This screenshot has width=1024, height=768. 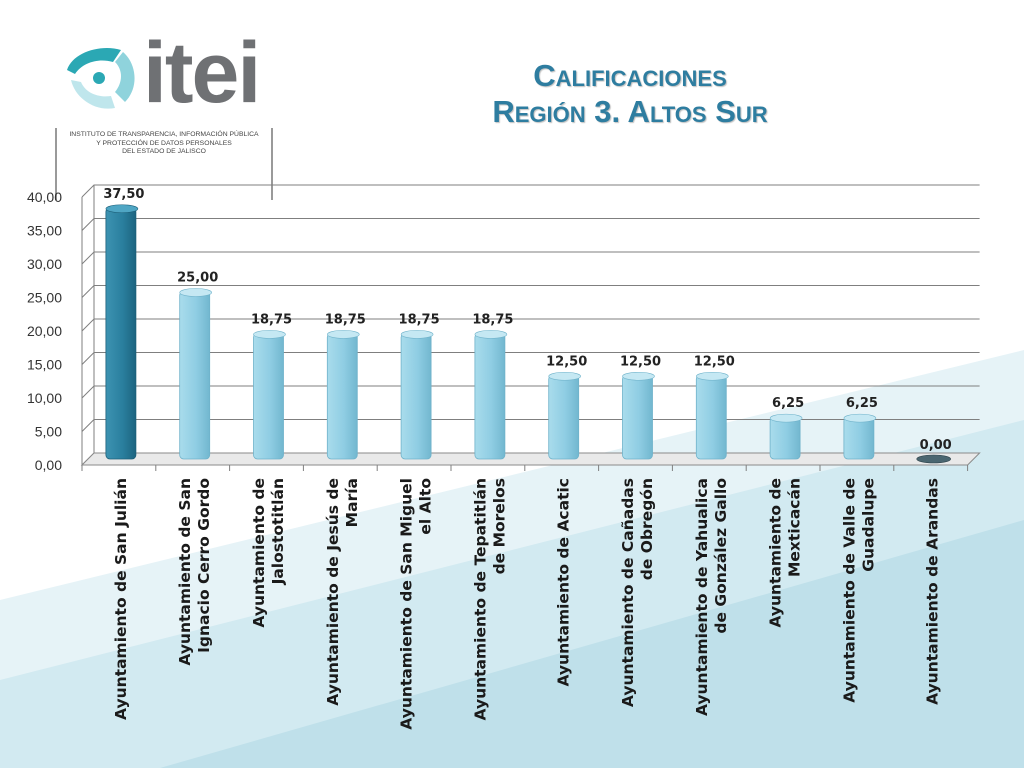 What do you see at coordinates (530, 461) in the screenshot?
I see `chart-floor` at bounding box center [530, 461].